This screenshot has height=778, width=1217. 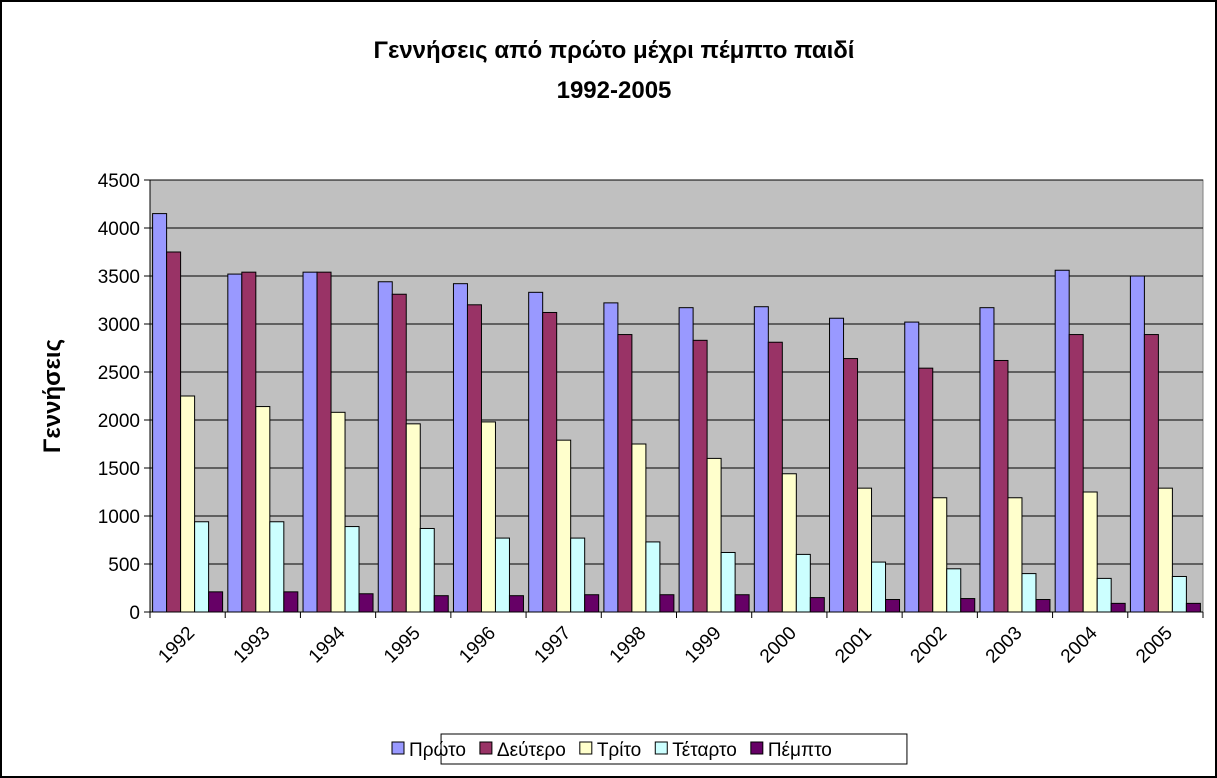 I want to click on y-tick-label: 1000, so click(x=119, y=517).